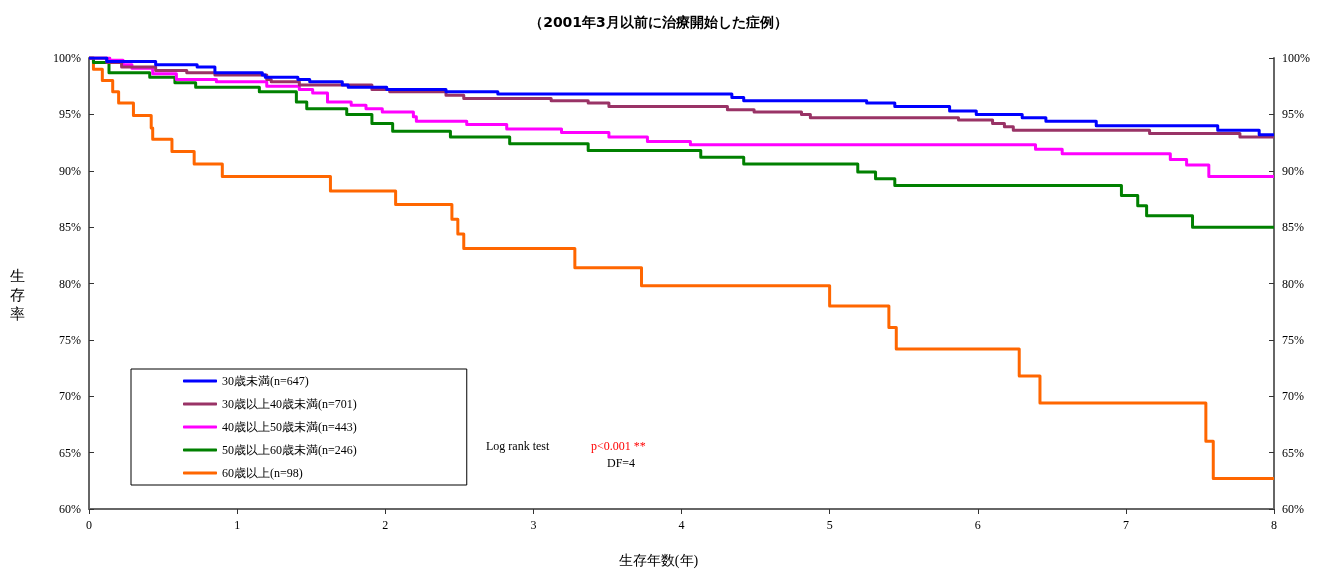  Describe the element at coordinates (17, 294) in the screenshot. I see `y-axis-title: 生存率` at that location.